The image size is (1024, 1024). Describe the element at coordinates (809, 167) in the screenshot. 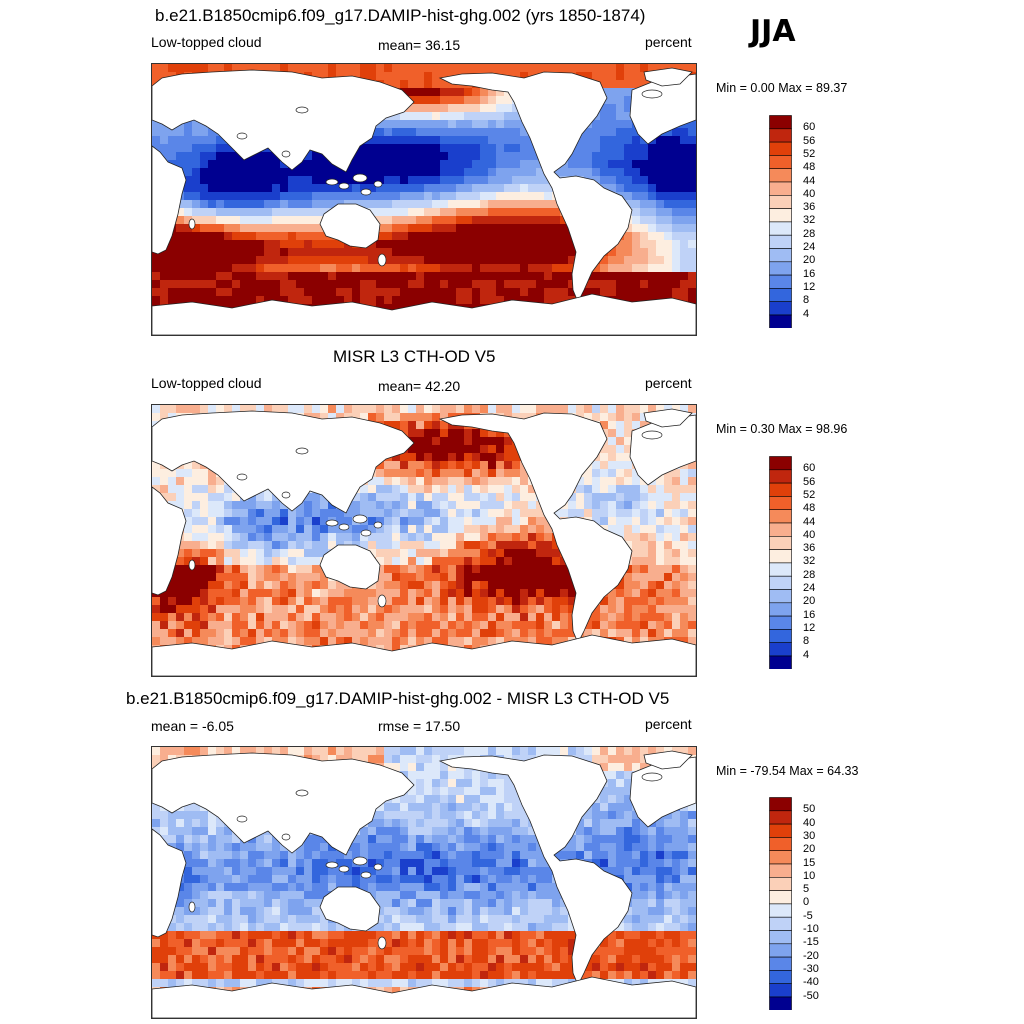

I see `panel-1-colorbar-label-4: 48` at that location.